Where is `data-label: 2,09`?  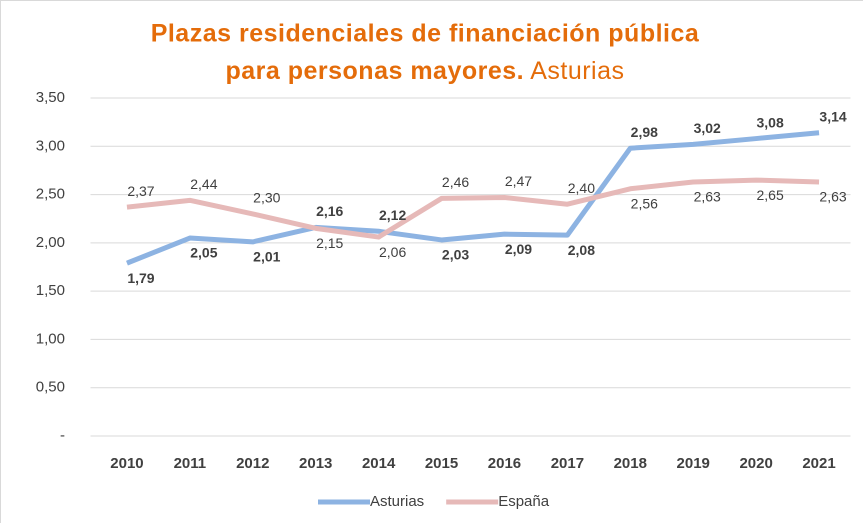 data-label: 2,09 is located at coordinates (518, 249).